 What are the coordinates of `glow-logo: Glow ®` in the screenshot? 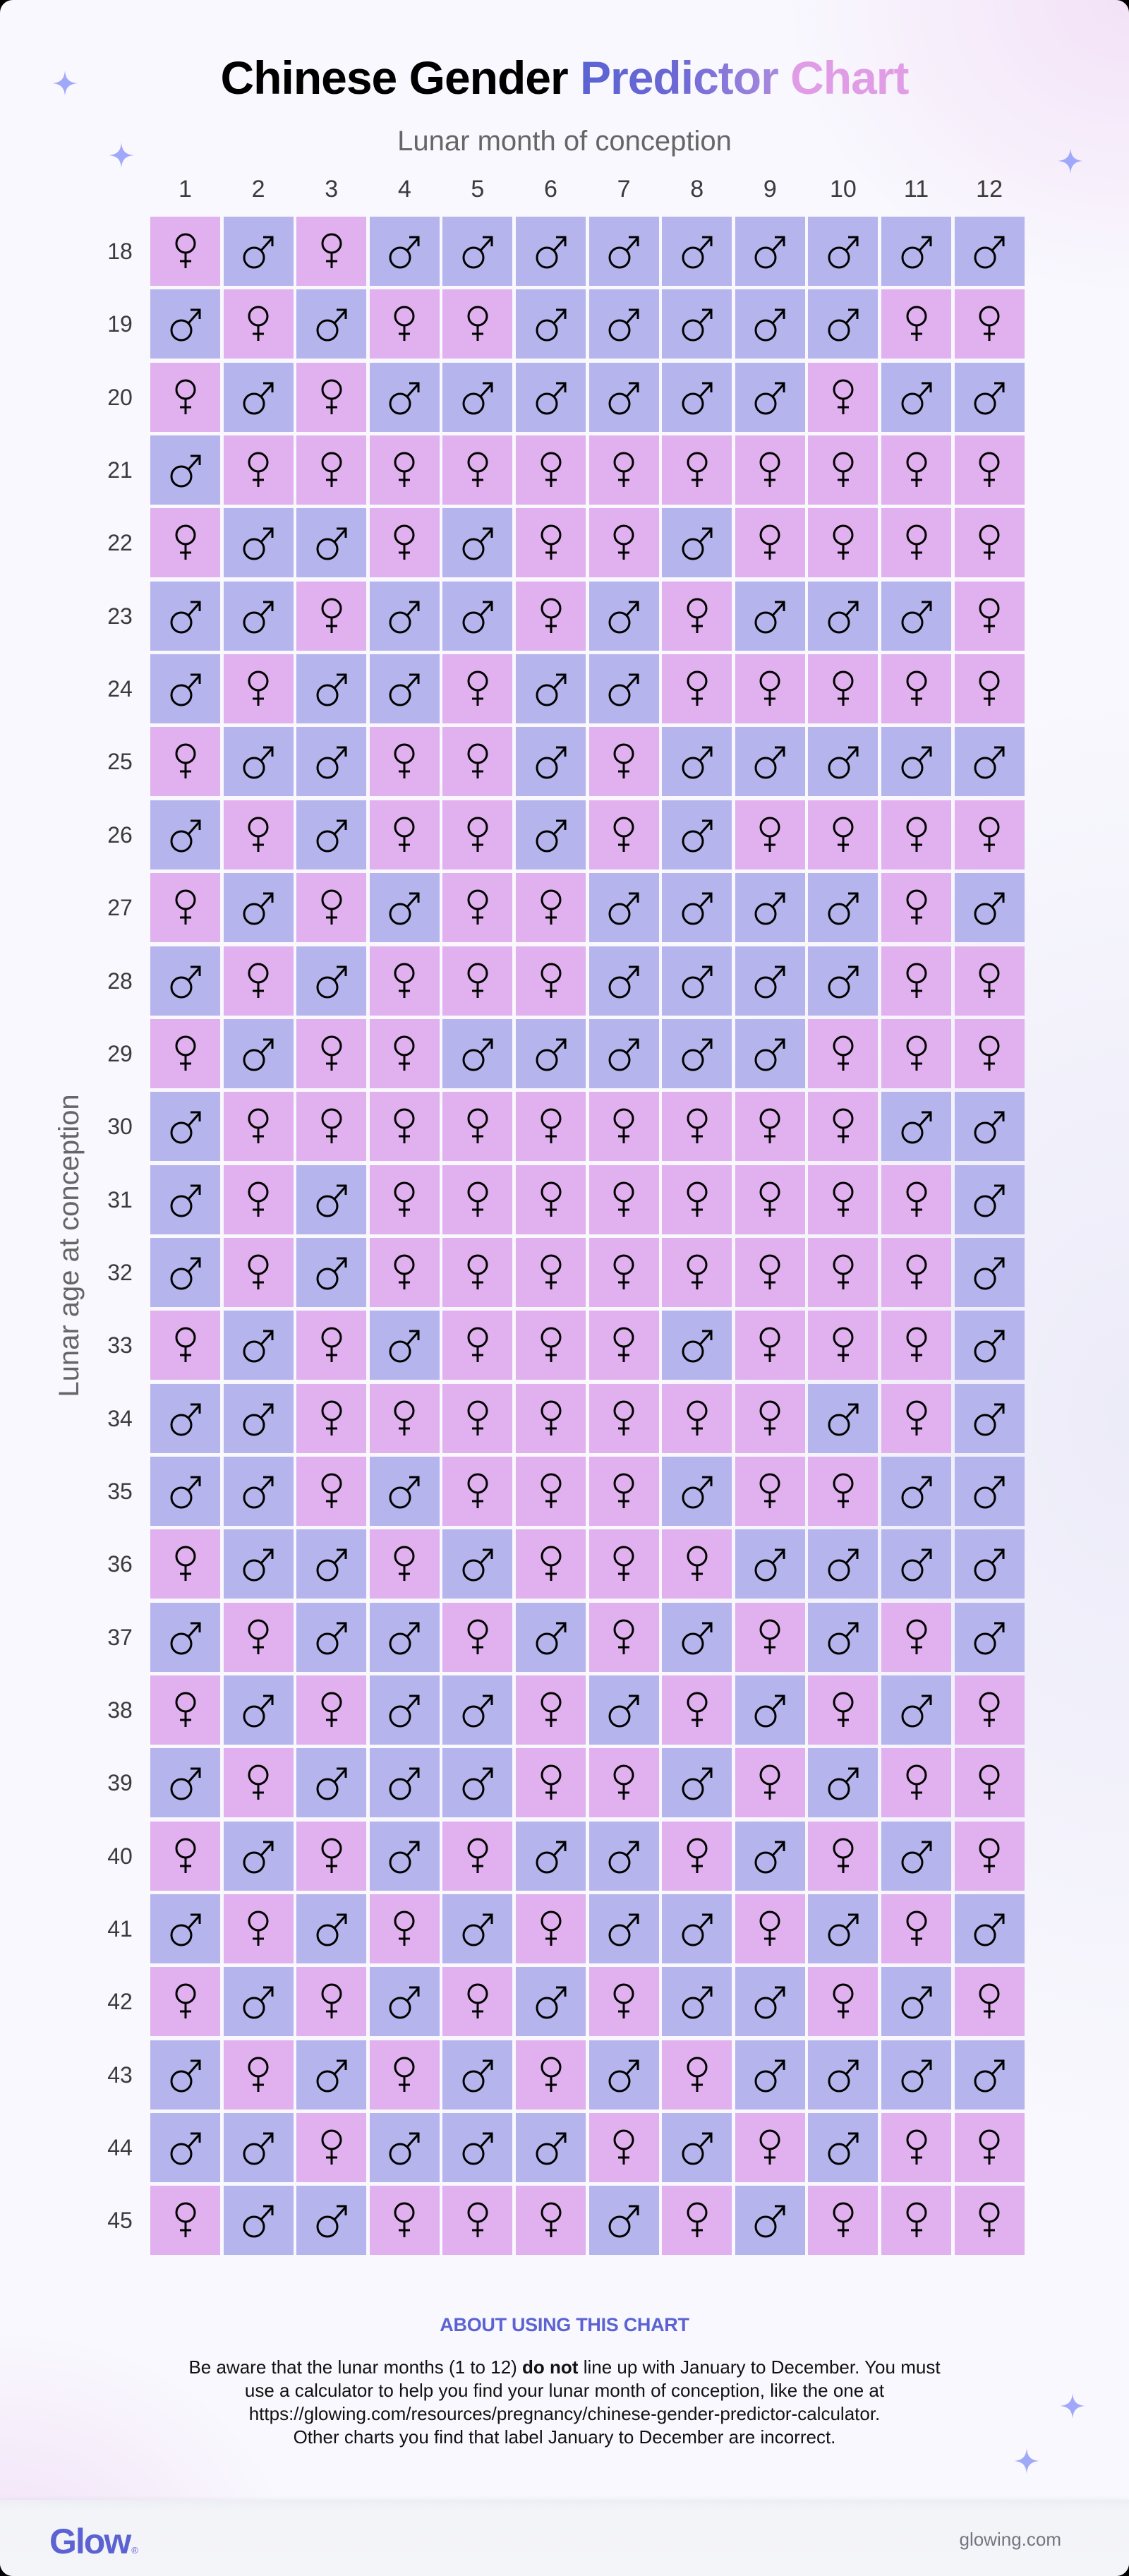 It's located at (93, 2546).